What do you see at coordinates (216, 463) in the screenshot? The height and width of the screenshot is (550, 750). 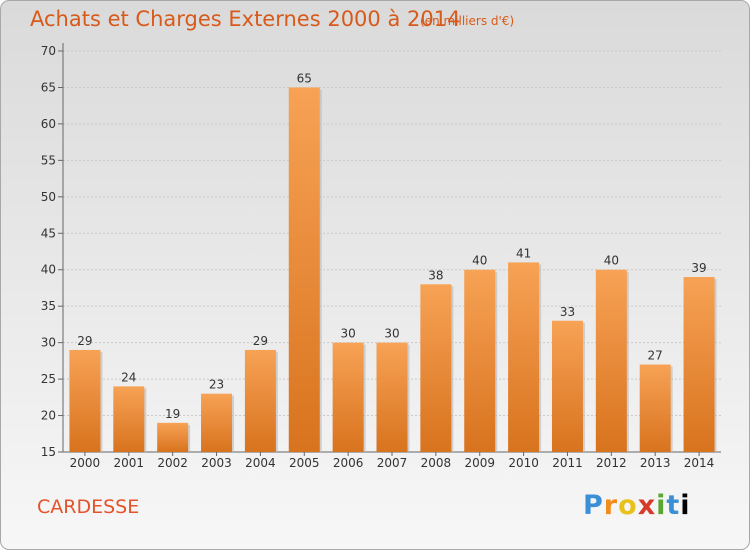 I see `x-tick-label: 2003` at bounding box center [216, 463].